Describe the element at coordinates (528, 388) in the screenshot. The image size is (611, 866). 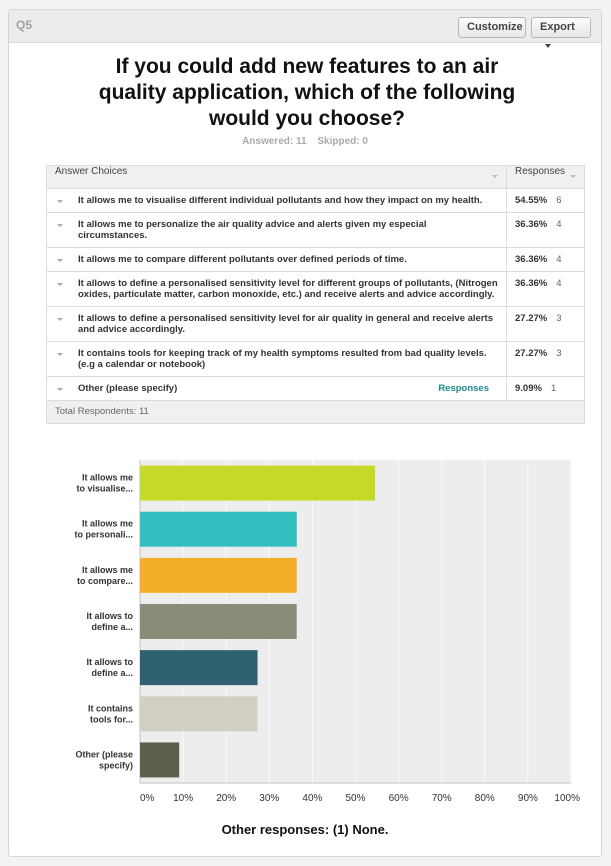
I see `response-percent: 9.09%` at that location.